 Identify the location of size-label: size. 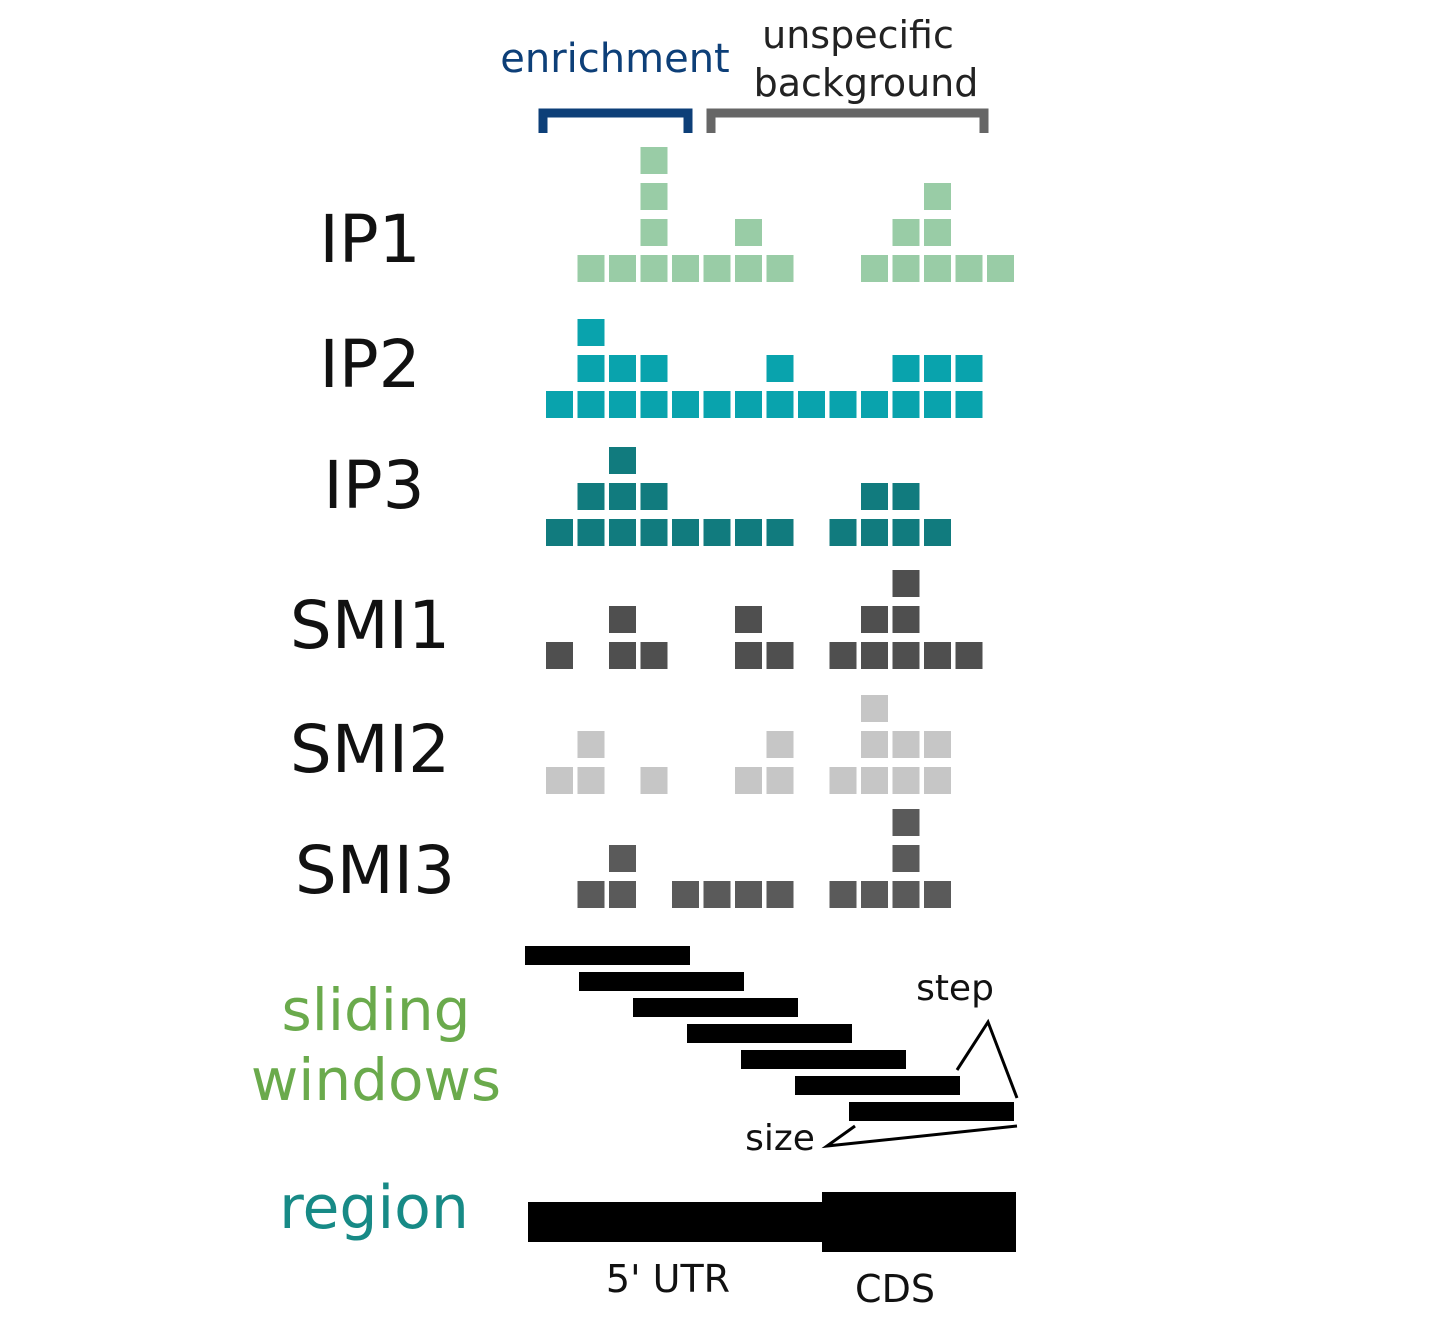
(780, 1138).